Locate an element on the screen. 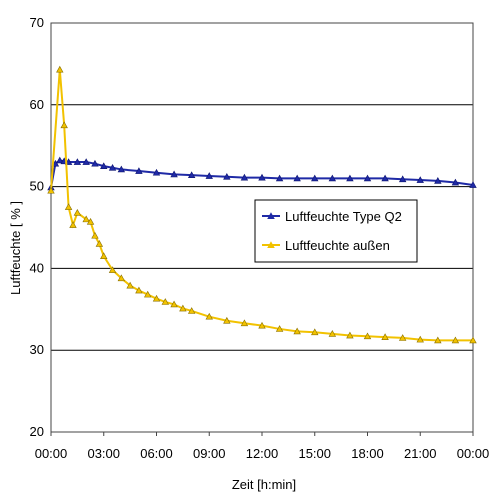 Image resolution: width=500 pixels, height=501 pixels. legend-marker-type-q2 is located at coordinates (271, 216).